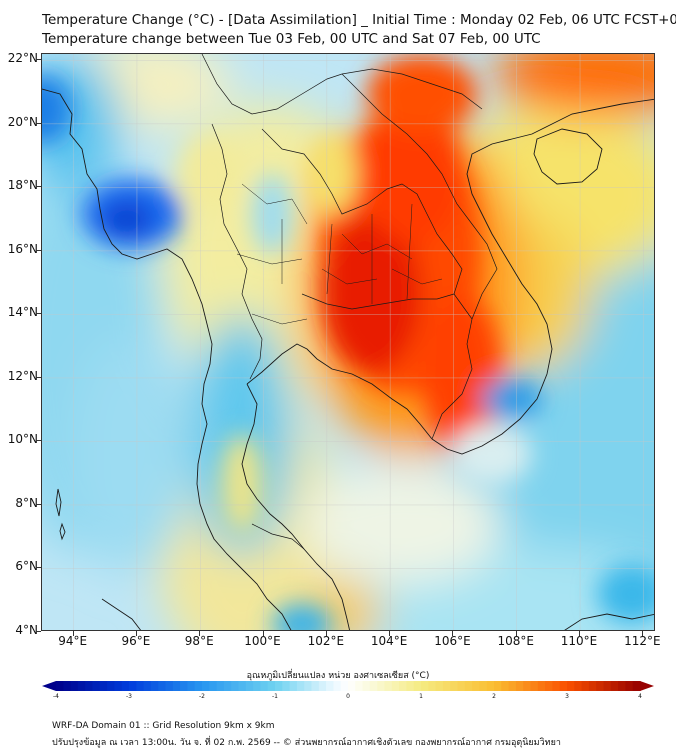 Image resolution: width=676 pixels, height=756 pixels. I want to click on province-boundaries, so click(339, 254).